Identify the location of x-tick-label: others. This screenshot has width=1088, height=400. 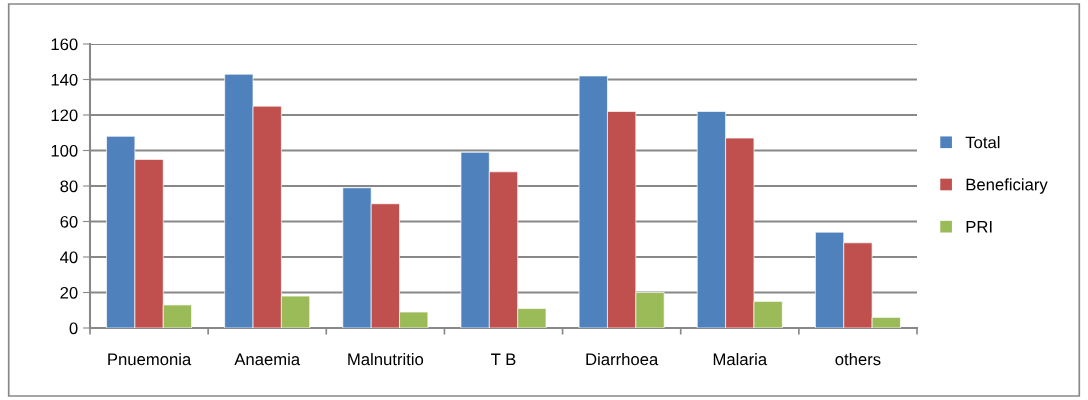
(858, 359).